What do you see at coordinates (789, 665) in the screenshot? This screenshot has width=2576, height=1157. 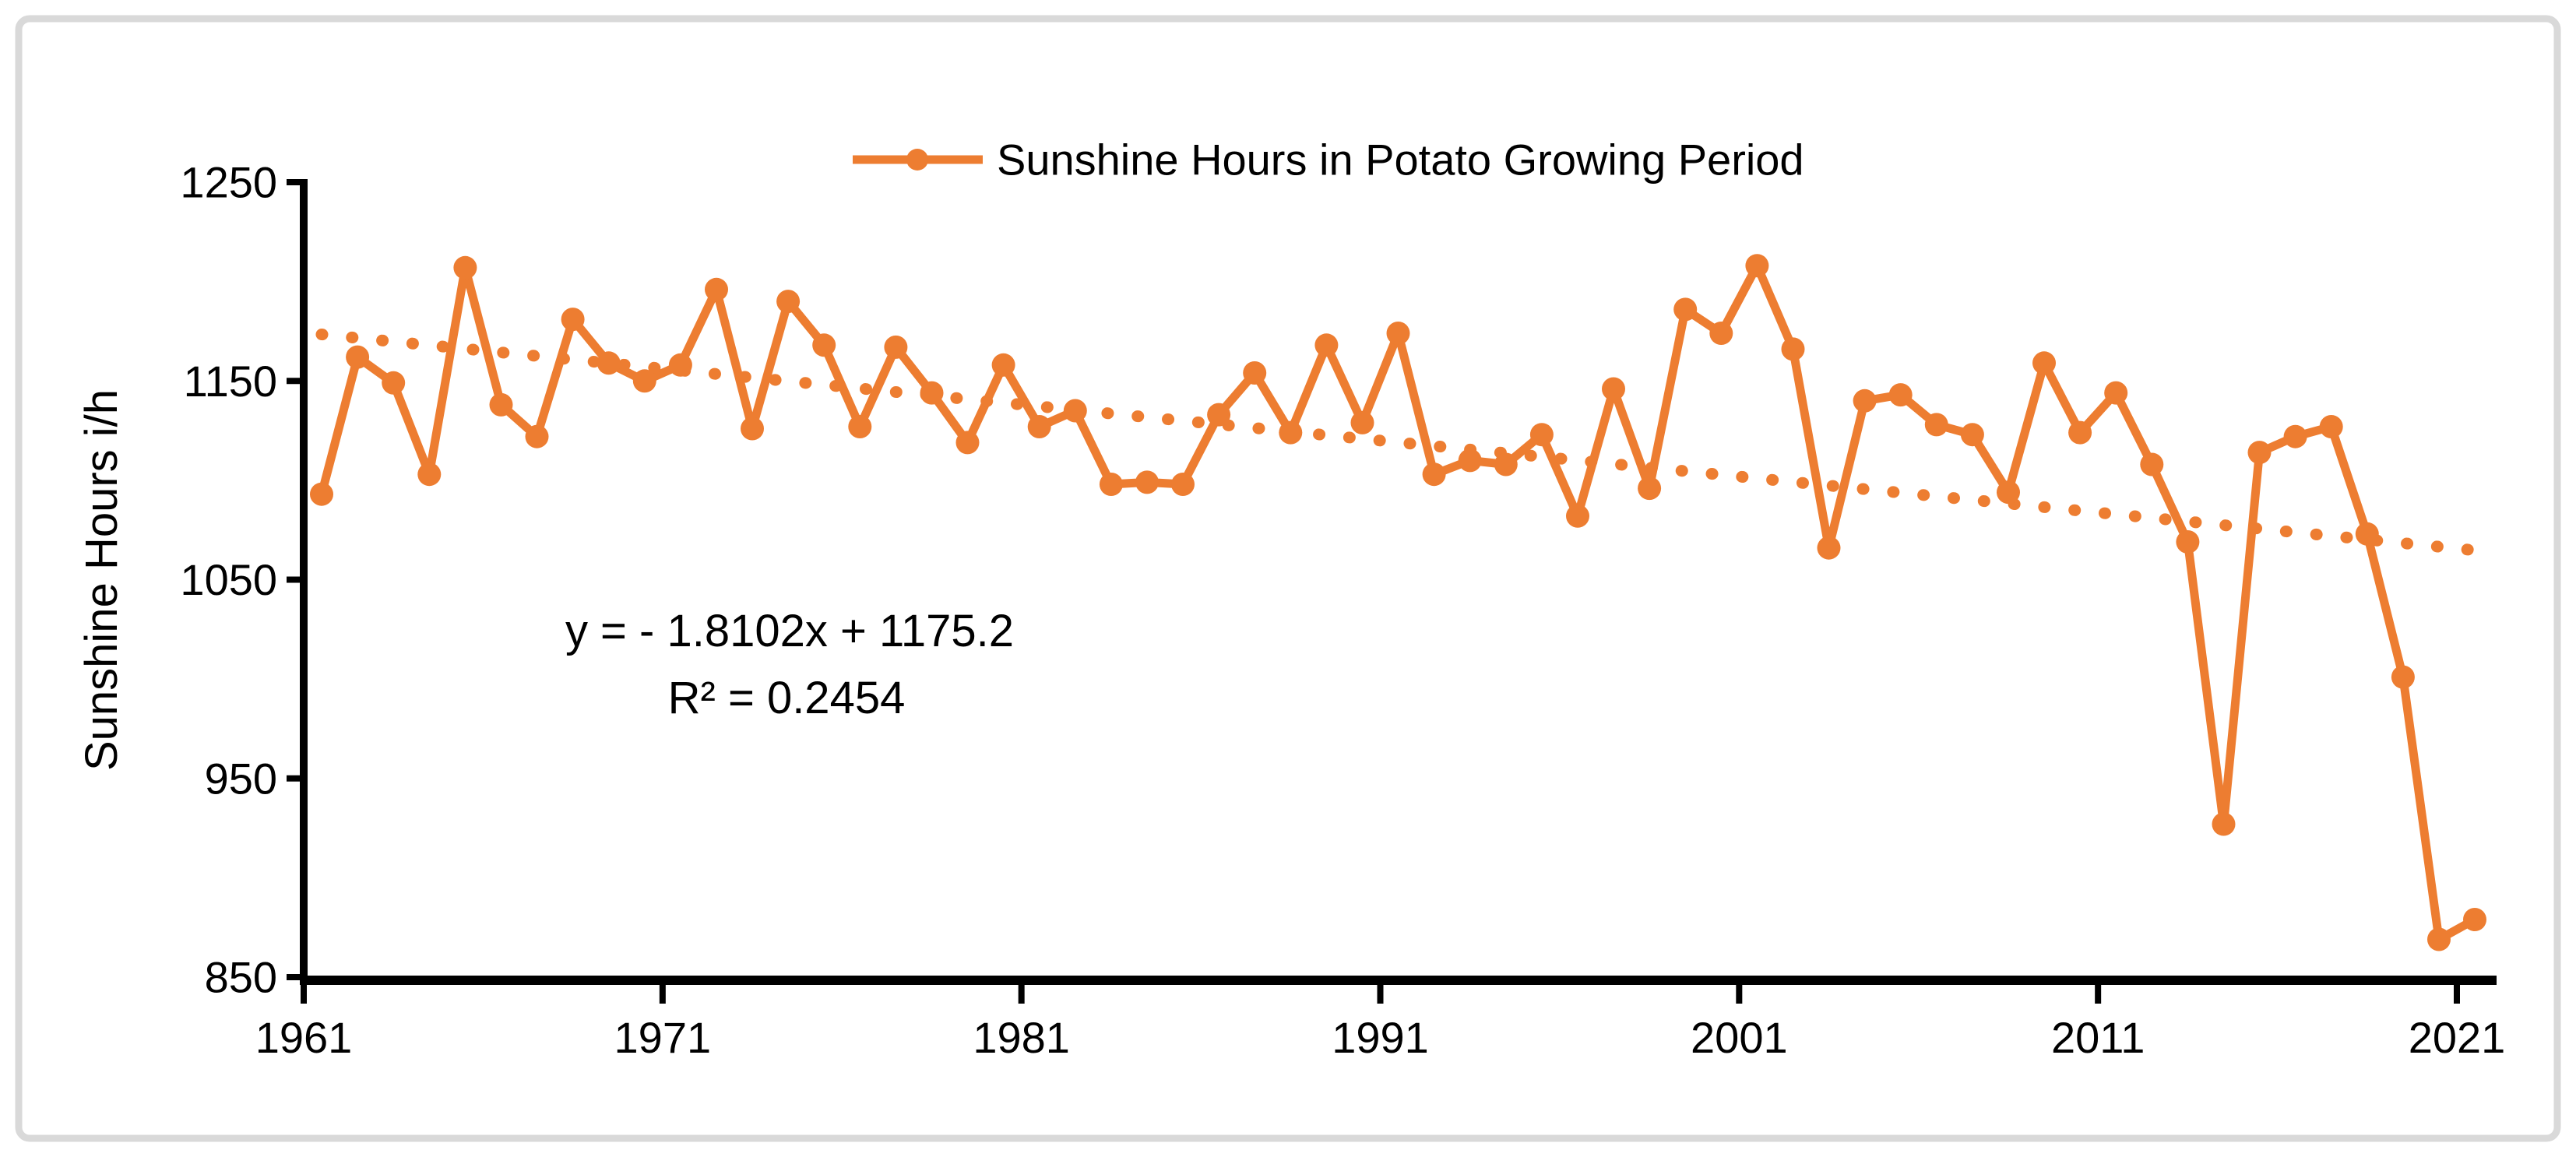 I see `trendline-equation-annotation: y = - 1.8102x + 1175.2 R² = 0.2454` at bounding box center [789, 665].